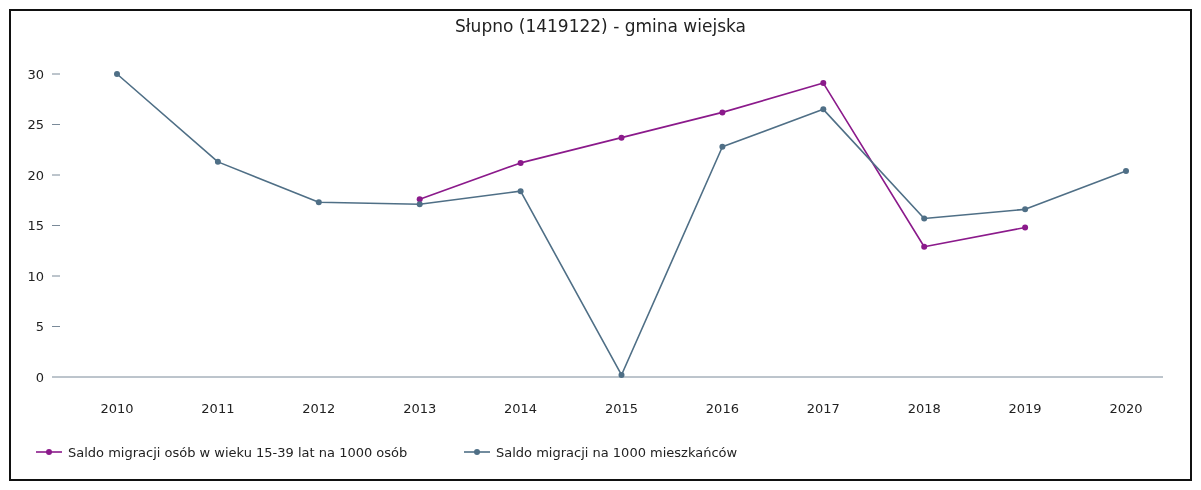  Describe the element at coordinates (823, 408) in the screenshot. I see `x-tick-label: 2017` at that location.